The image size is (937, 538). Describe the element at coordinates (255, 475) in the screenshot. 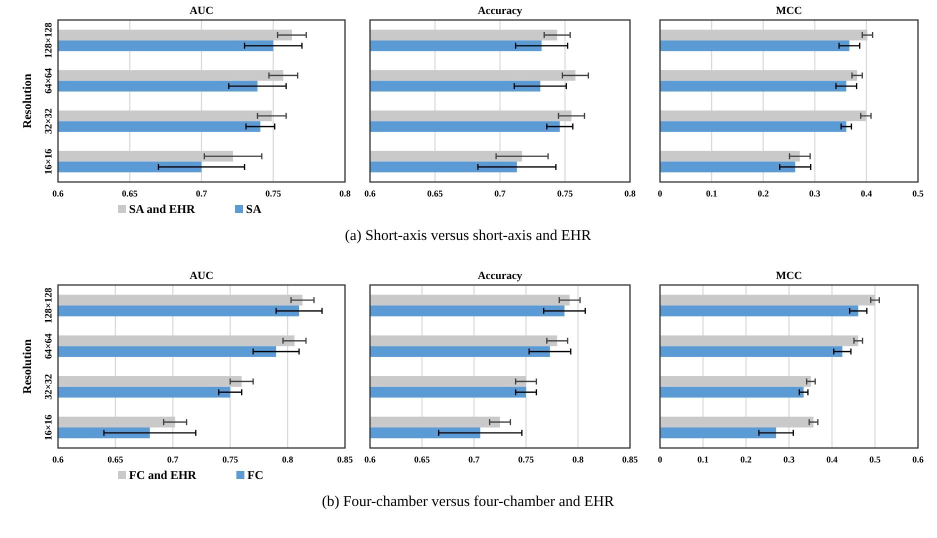

I see `legend-label: FC` at that location.